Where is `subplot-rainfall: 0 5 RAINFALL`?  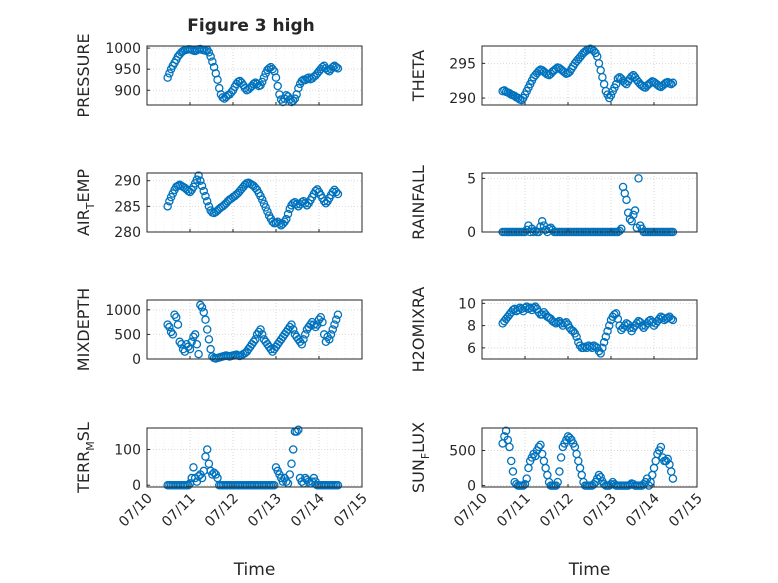 subplot-rainfall: 0 5 RAINFALL is located at coordinates (553, 203).